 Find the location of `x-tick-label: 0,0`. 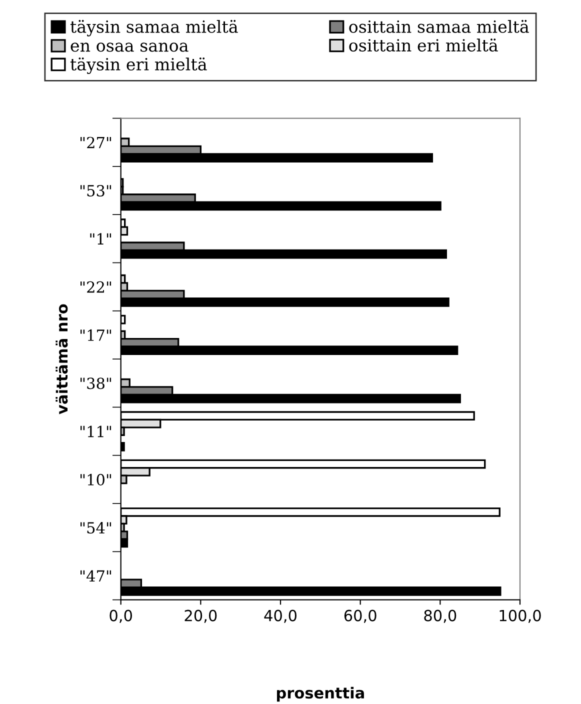

x-tick-label: 0,0 is located at coordinates (121, 616).